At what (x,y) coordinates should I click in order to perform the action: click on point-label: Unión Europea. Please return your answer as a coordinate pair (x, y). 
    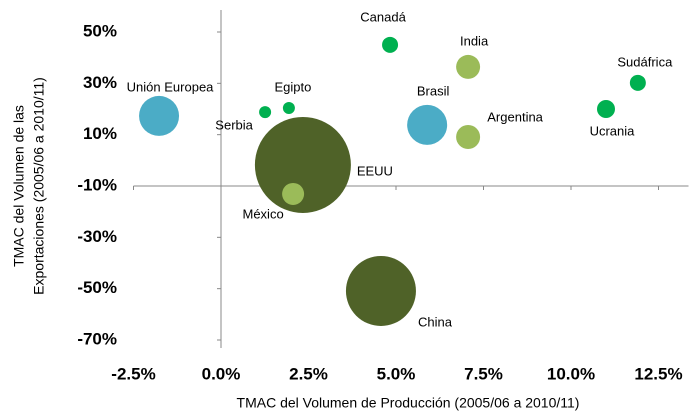
    Looking at the image, I should click on (170, 86).